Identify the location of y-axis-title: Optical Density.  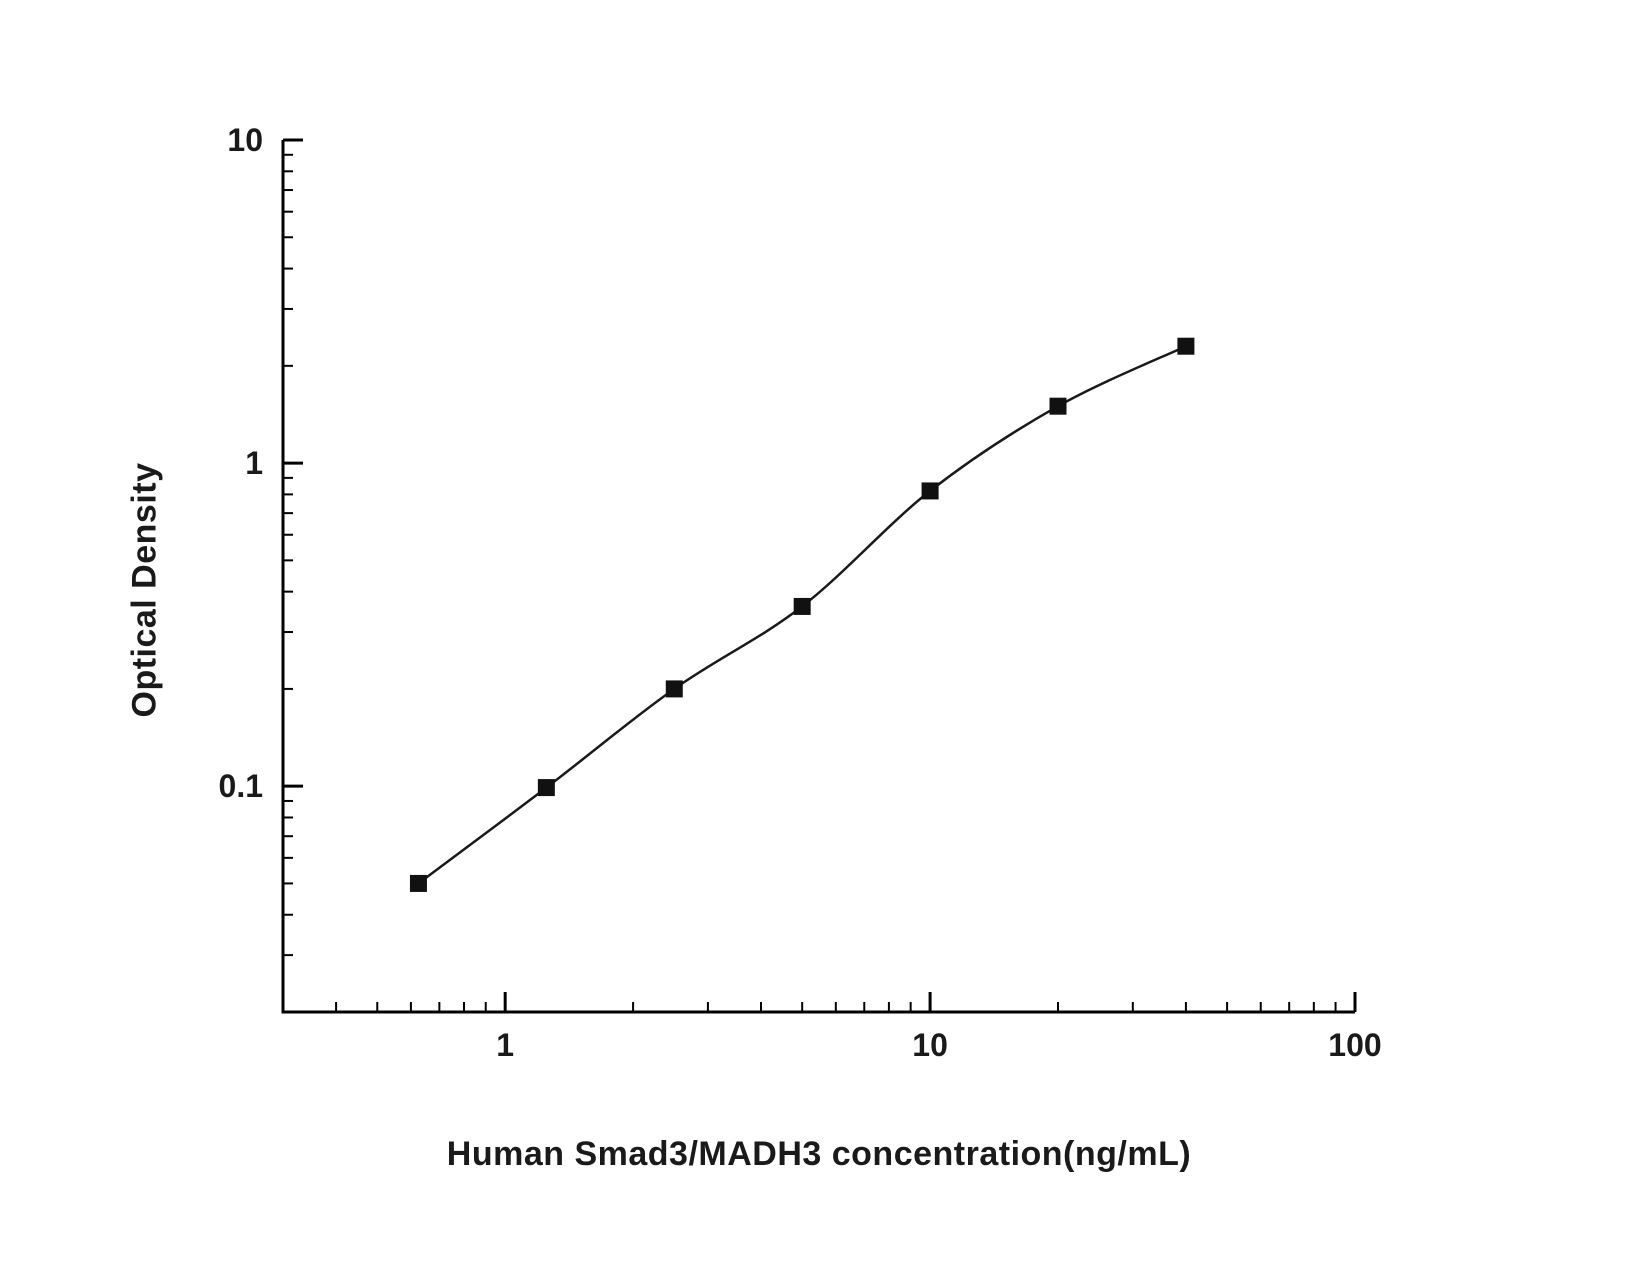
(144, 590).